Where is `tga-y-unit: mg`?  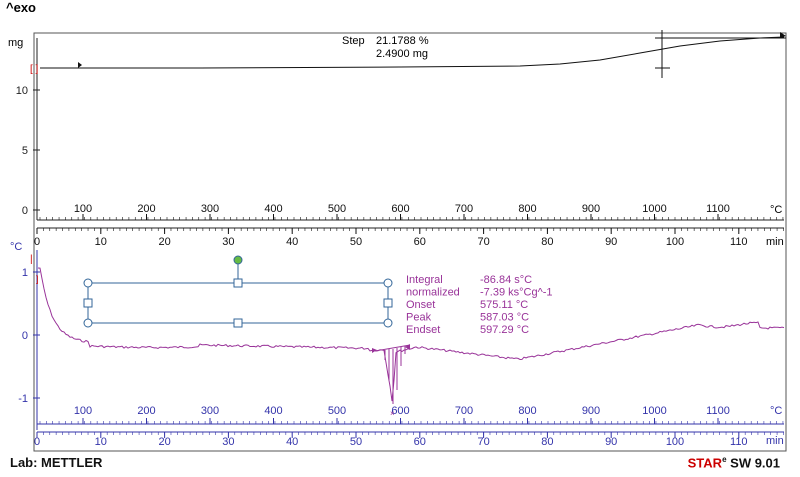
tga-y-unit: mg is located at coordinates (15, 43).